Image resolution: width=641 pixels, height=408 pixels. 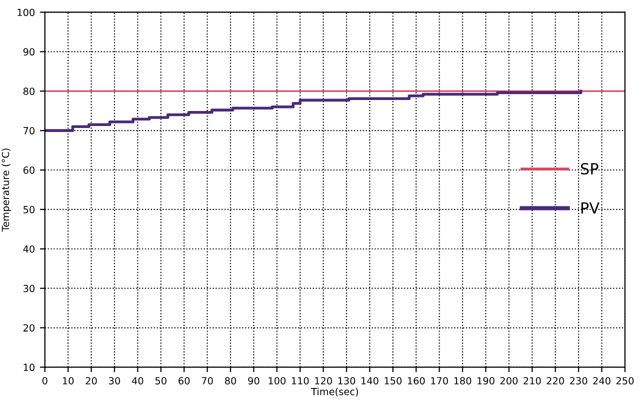 I want to click on x-tick-label: 120, so click(x=323, y=380).